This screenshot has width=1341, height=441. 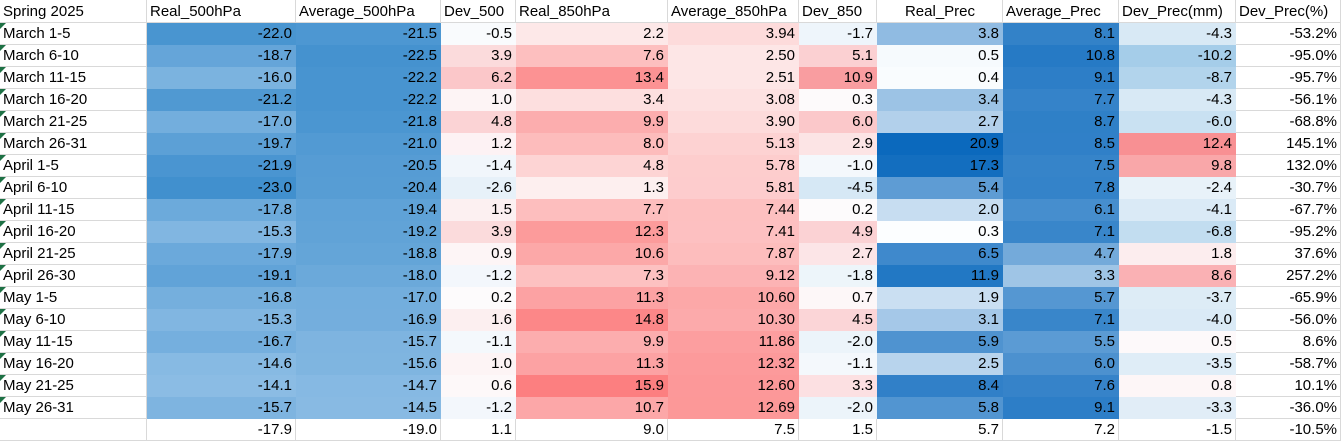 What do you see at coordinates (1061, 122) in the screenshot?
I see `cell-avg_prec: 8.7` at bounding box center [1061, 122].